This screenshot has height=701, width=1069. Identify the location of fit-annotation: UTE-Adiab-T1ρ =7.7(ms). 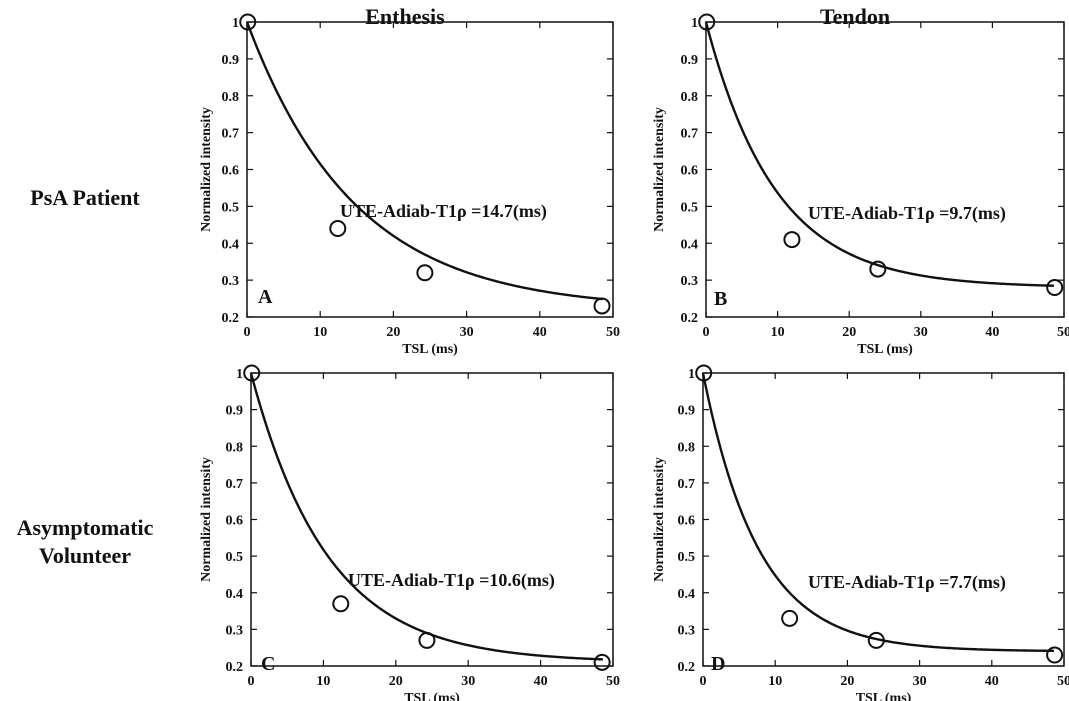
(907, 582).